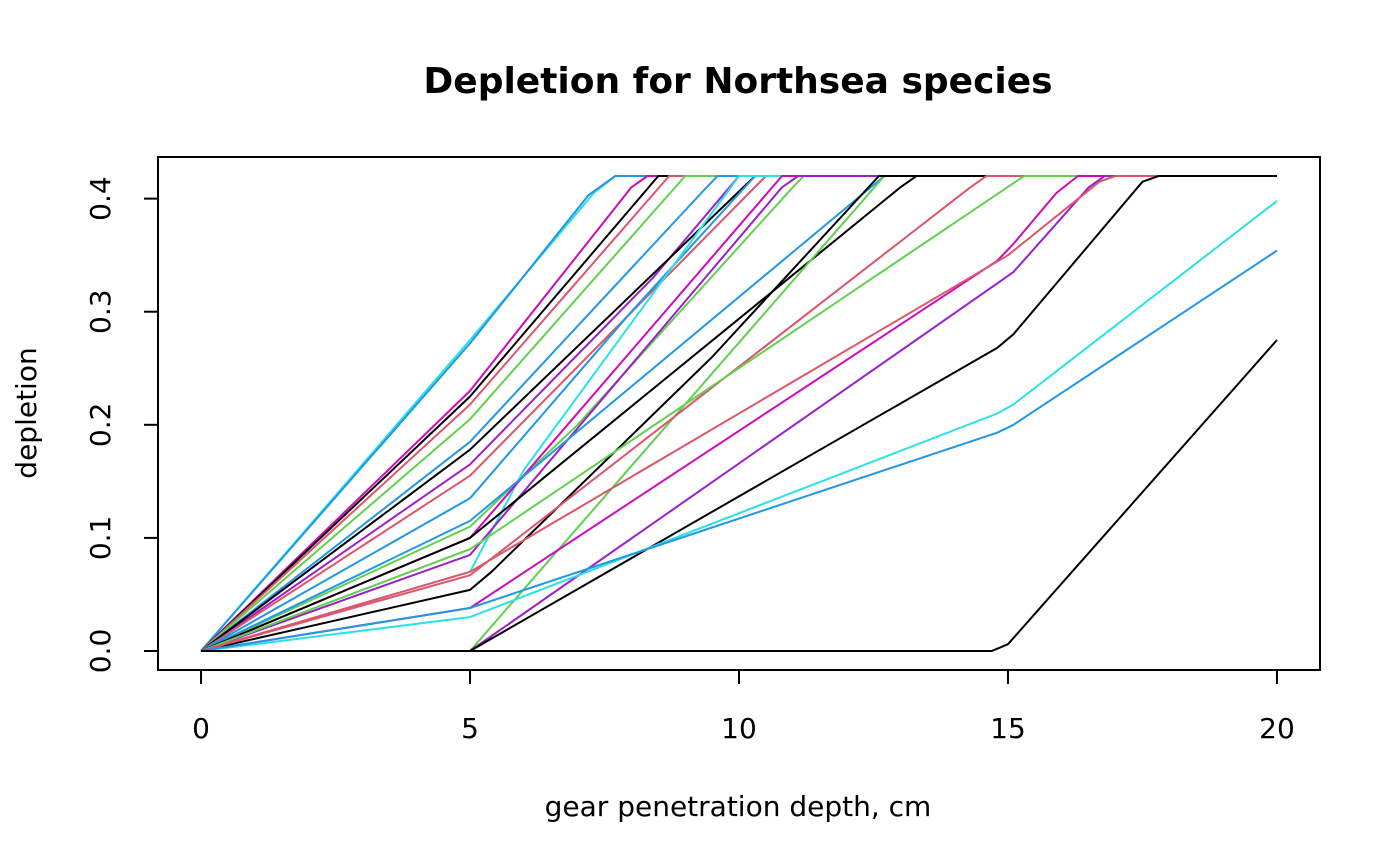 This screenshot has width=1400, height=866. What do you see at coordinates (100, 311) in the screenshot?
I see `y-tick-label: 0.3` at bounding box center [100, 311].